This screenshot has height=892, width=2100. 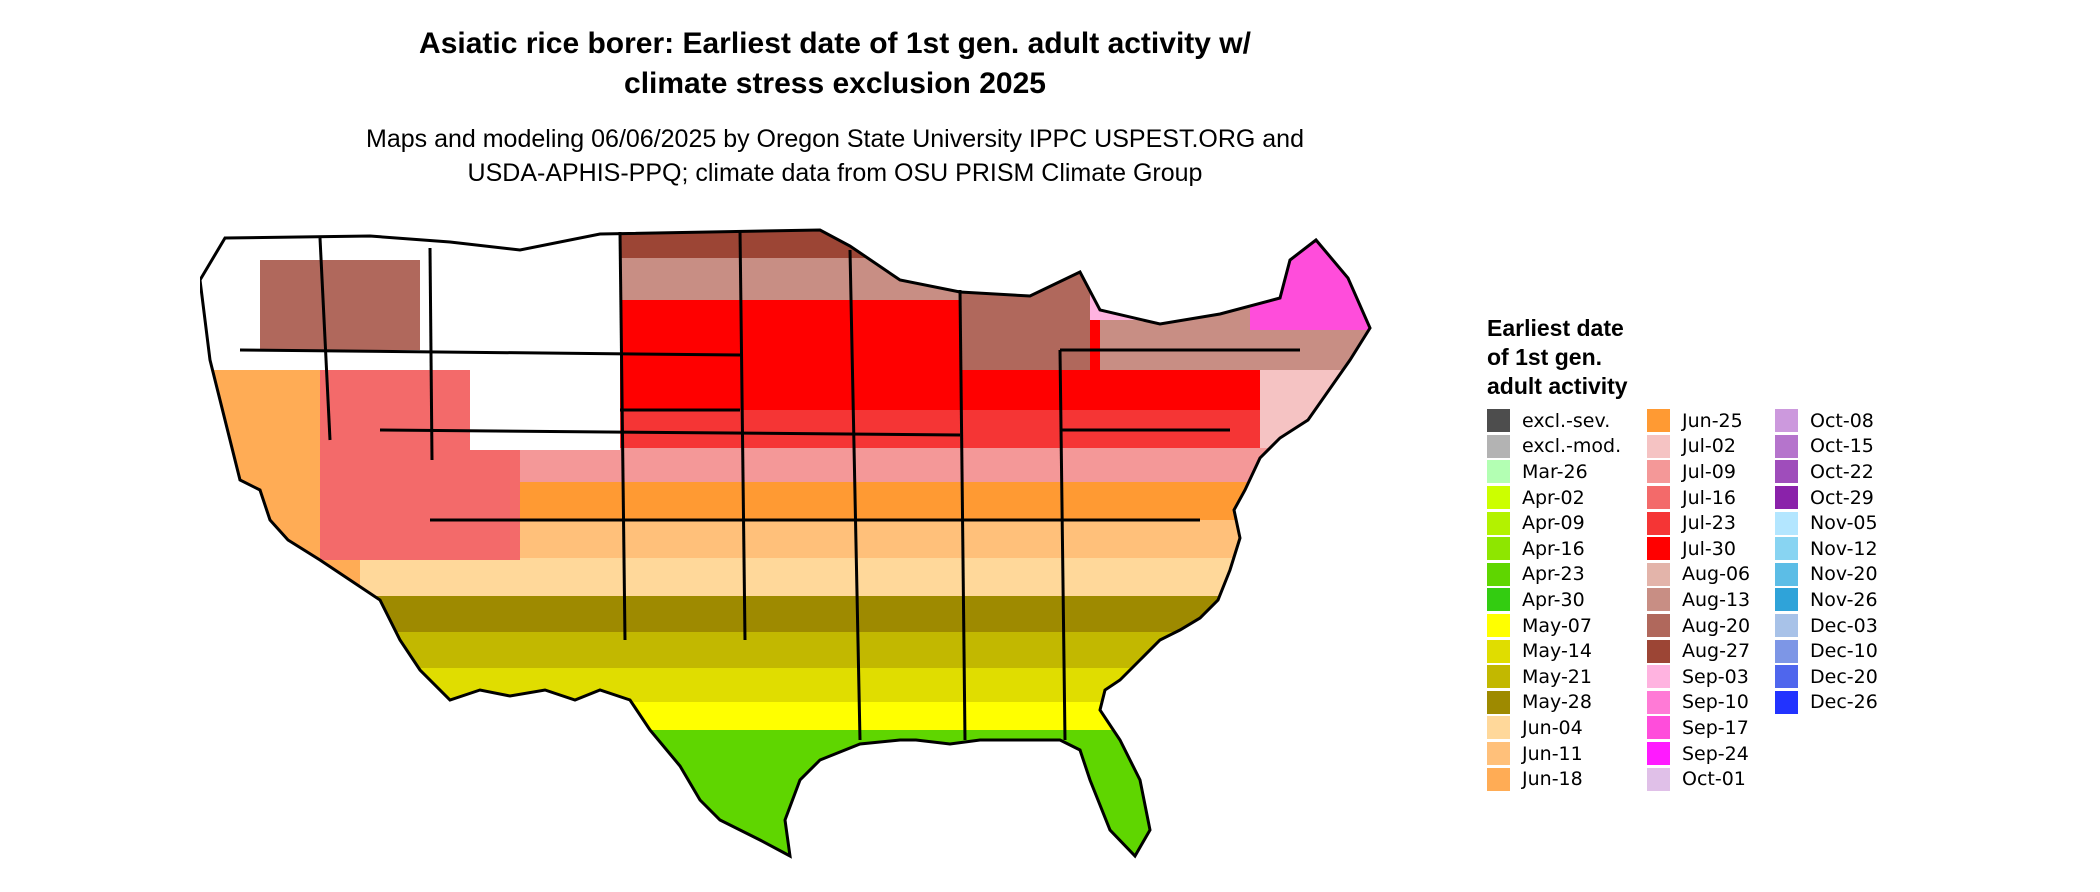 What do you see at coordinates (1557, 625) in the screenshot?
I see `legend-label: May-07` at bounding box center [1557, 625].